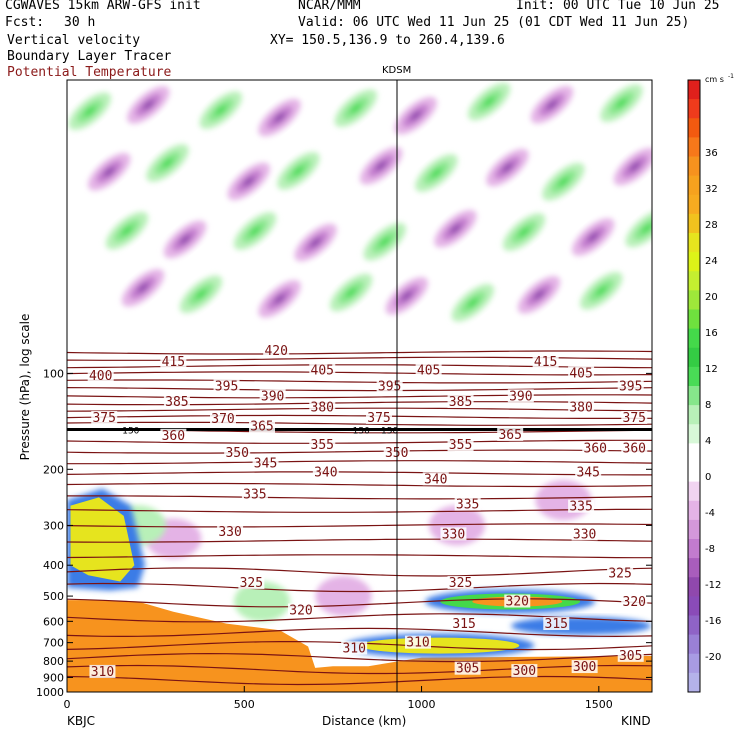 The image size is (740, 740). Describe the element at coordinates (25, 22) in the screenshot. I see `forecast-label: Fcst:` at that location.